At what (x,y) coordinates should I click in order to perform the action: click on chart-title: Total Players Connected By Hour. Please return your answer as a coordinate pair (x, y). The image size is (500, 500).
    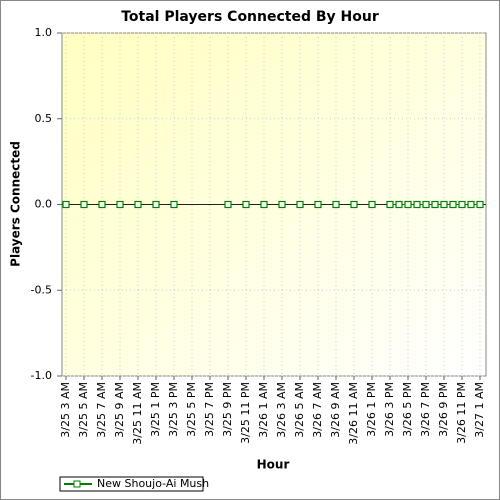
    Looking at the image, I should click on (250, 17).